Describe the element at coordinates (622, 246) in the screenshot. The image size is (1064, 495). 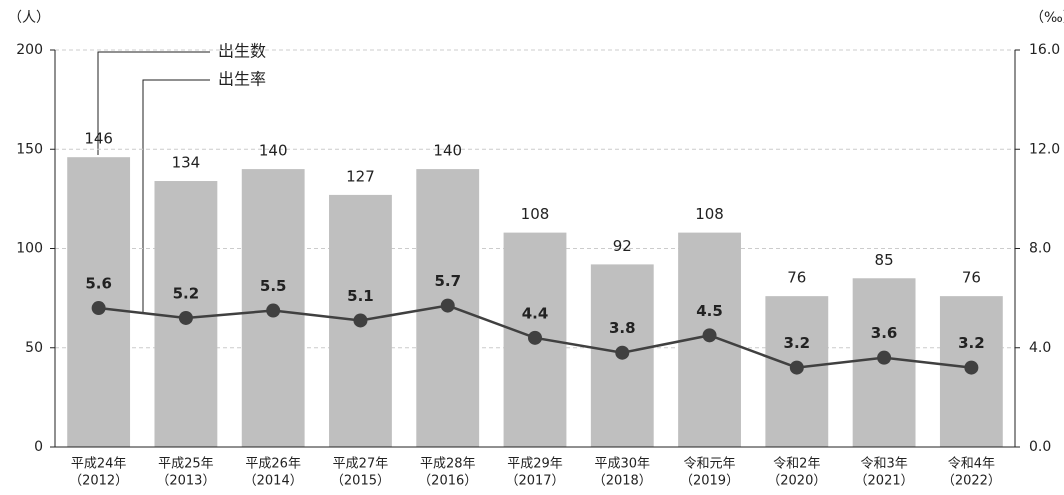
I see `bar-value-label: 92` at that location.